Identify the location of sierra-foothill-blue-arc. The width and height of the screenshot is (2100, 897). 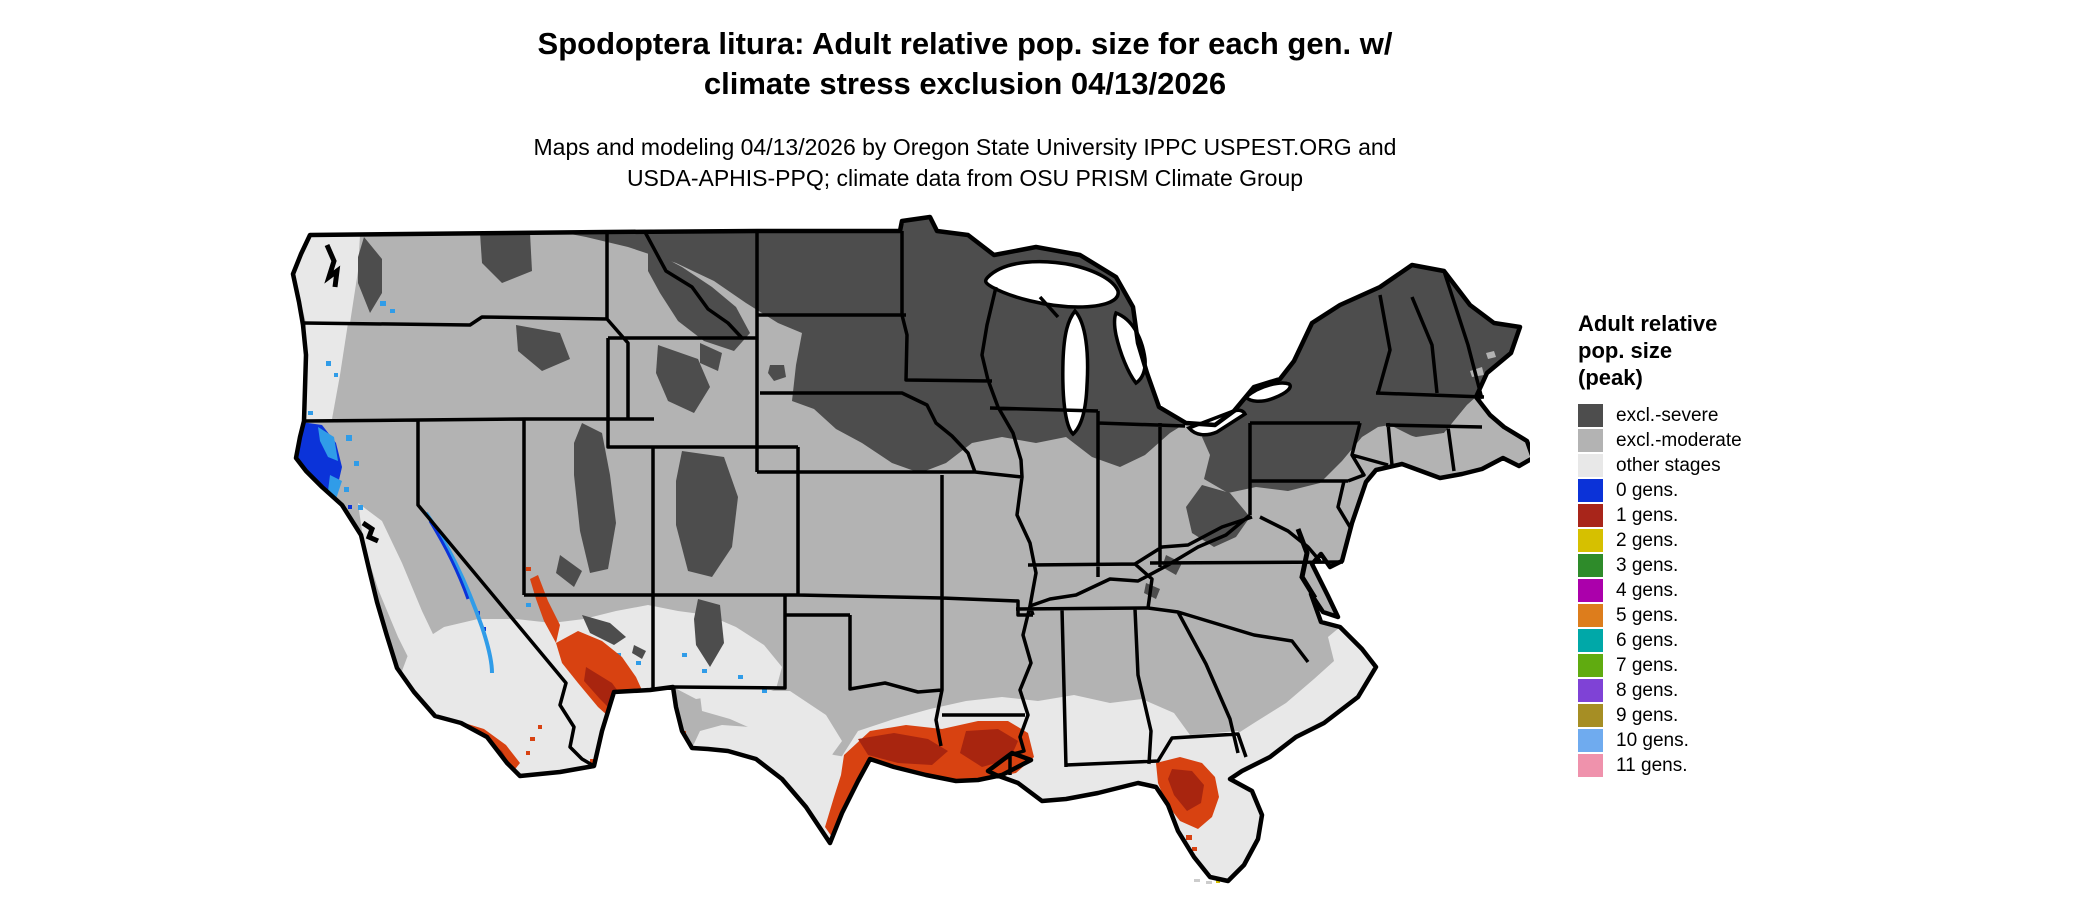
(459, 592).